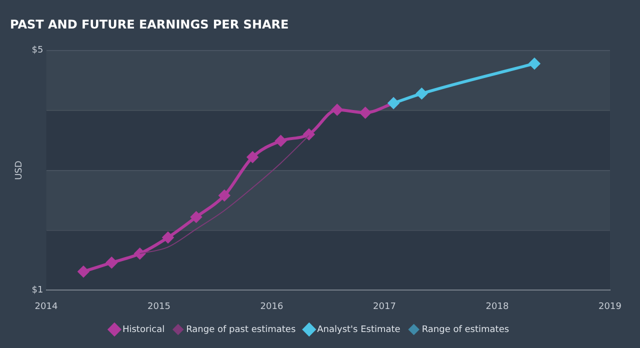 The width and height of the screenshot is (640, 348). What do you see at coordinates (143, 329) in the screenshot?
I see `legend-label: Historical` at bounding box center [143, 329].